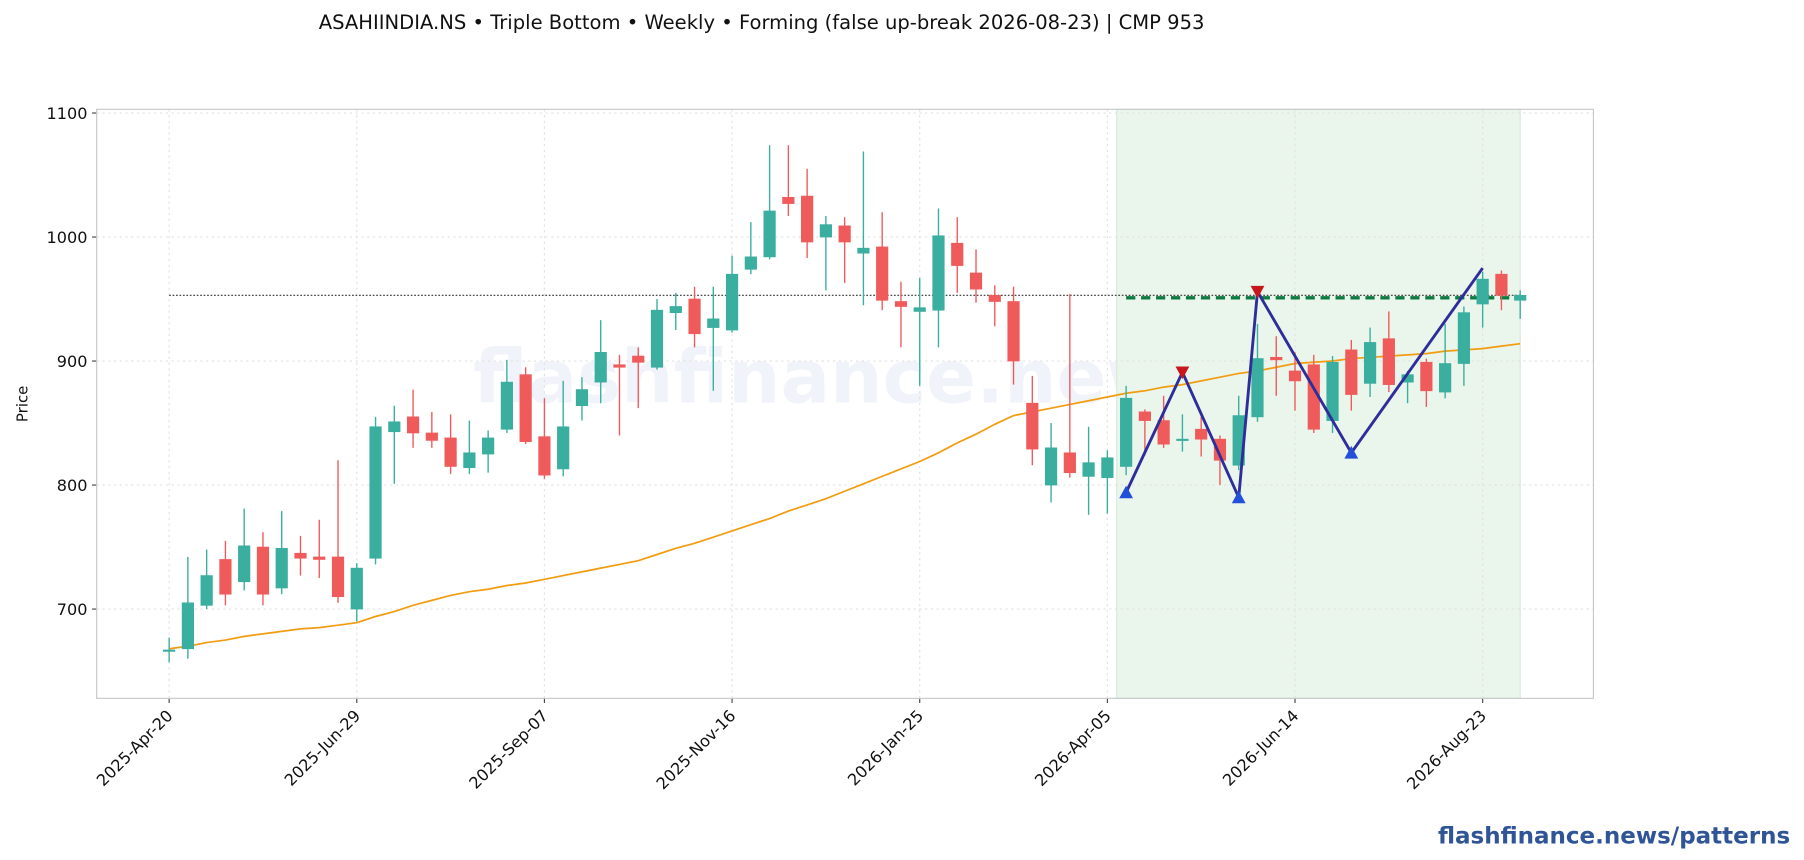 This screenshot has width=1804, height=860. Describe the element at coordinates (66, 113) in the screenshot. I see `y-tick-label: 1100` at that location.